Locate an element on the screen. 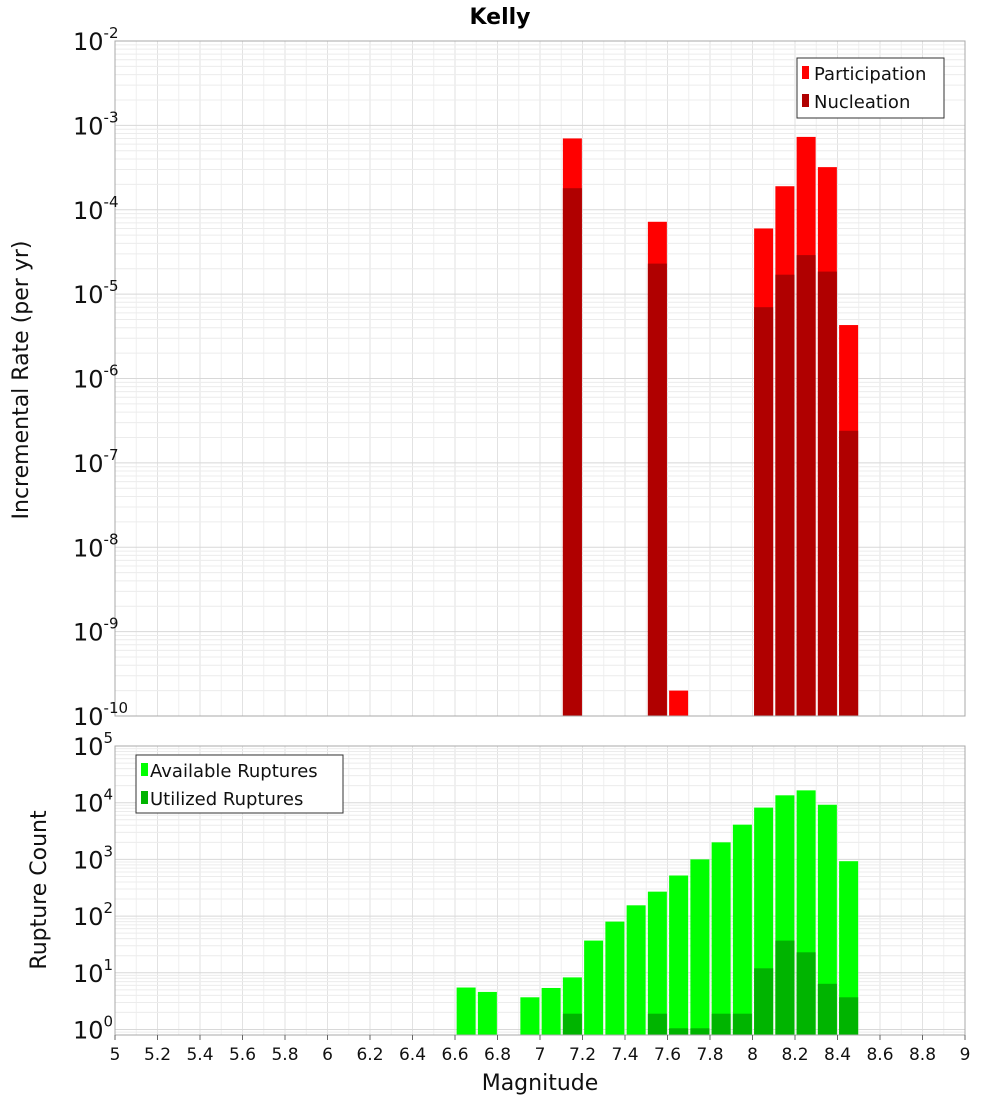 Image resolution: width=1000 pixels, height=1100 pixels. x-tick-label: 6 is located at coordinates (327, 1055).